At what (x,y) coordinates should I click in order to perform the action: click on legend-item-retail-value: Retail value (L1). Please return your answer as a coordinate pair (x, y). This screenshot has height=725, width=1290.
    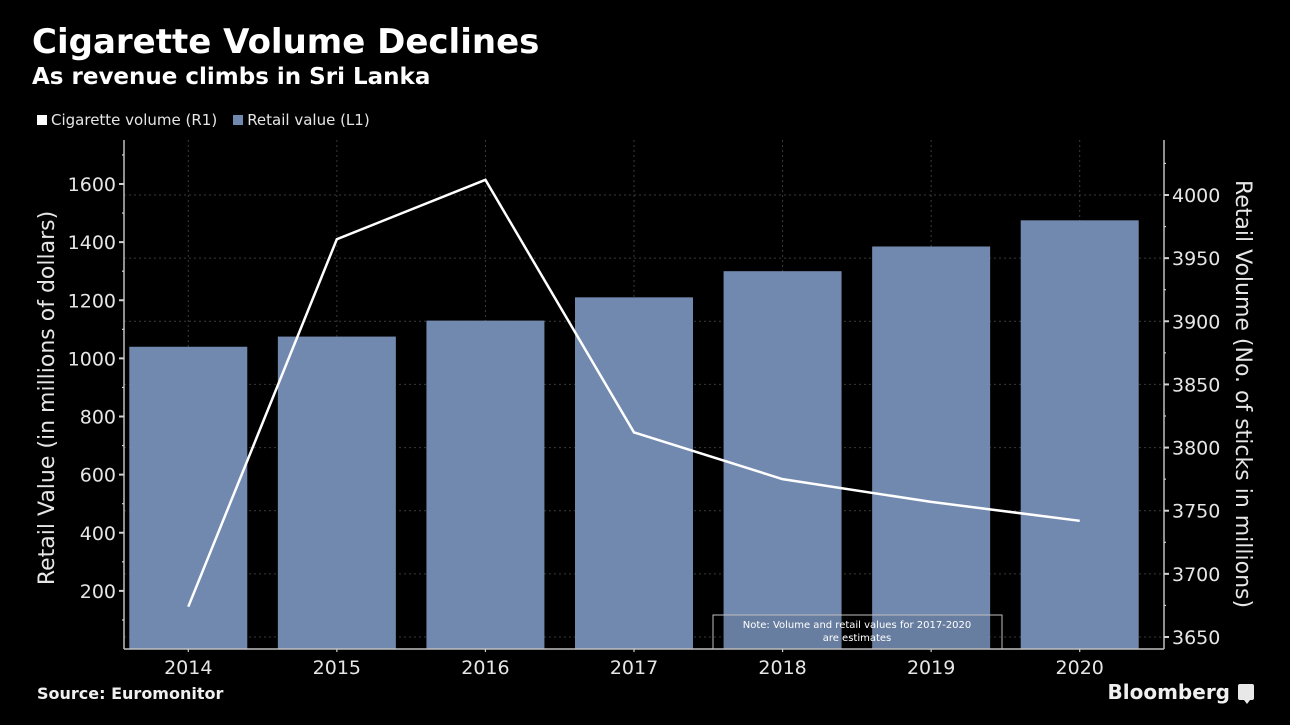
    Looking at the image, I should click on (301, 120).